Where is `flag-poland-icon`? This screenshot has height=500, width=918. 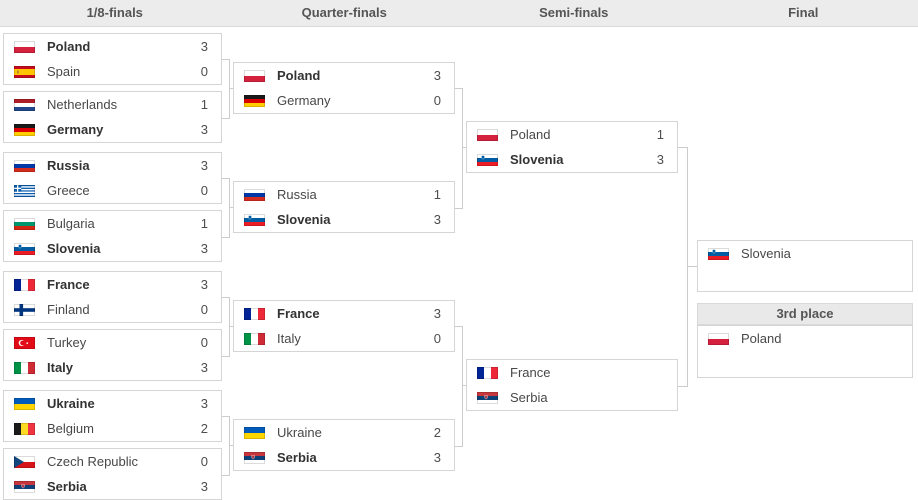
flag-poland-icon is located at coordinates (718, 339).